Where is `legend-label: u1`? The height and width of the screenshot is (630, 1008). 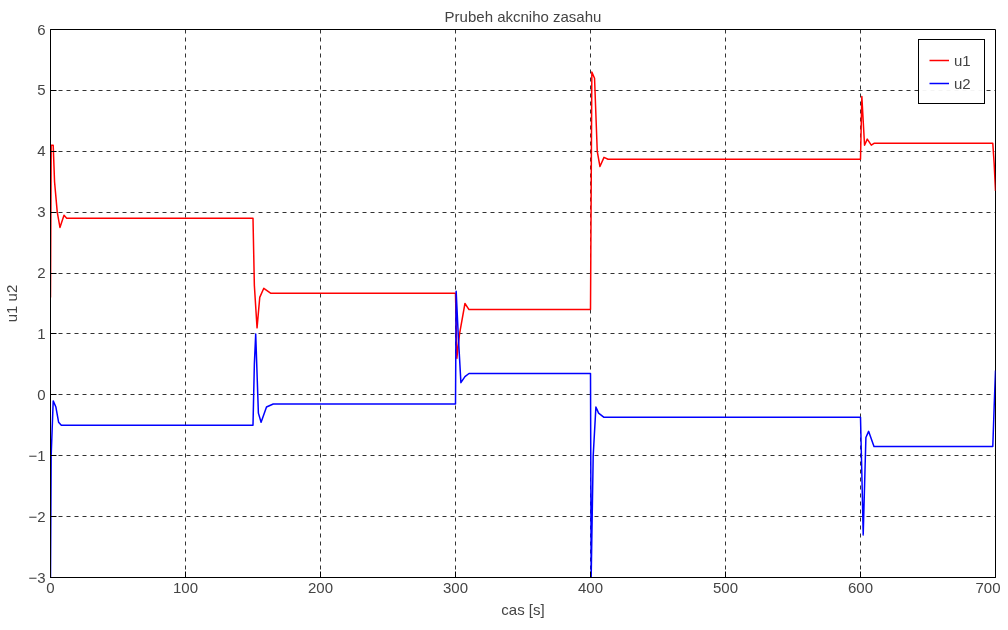 legend-label: u1 is located at coordinates (963, 60).